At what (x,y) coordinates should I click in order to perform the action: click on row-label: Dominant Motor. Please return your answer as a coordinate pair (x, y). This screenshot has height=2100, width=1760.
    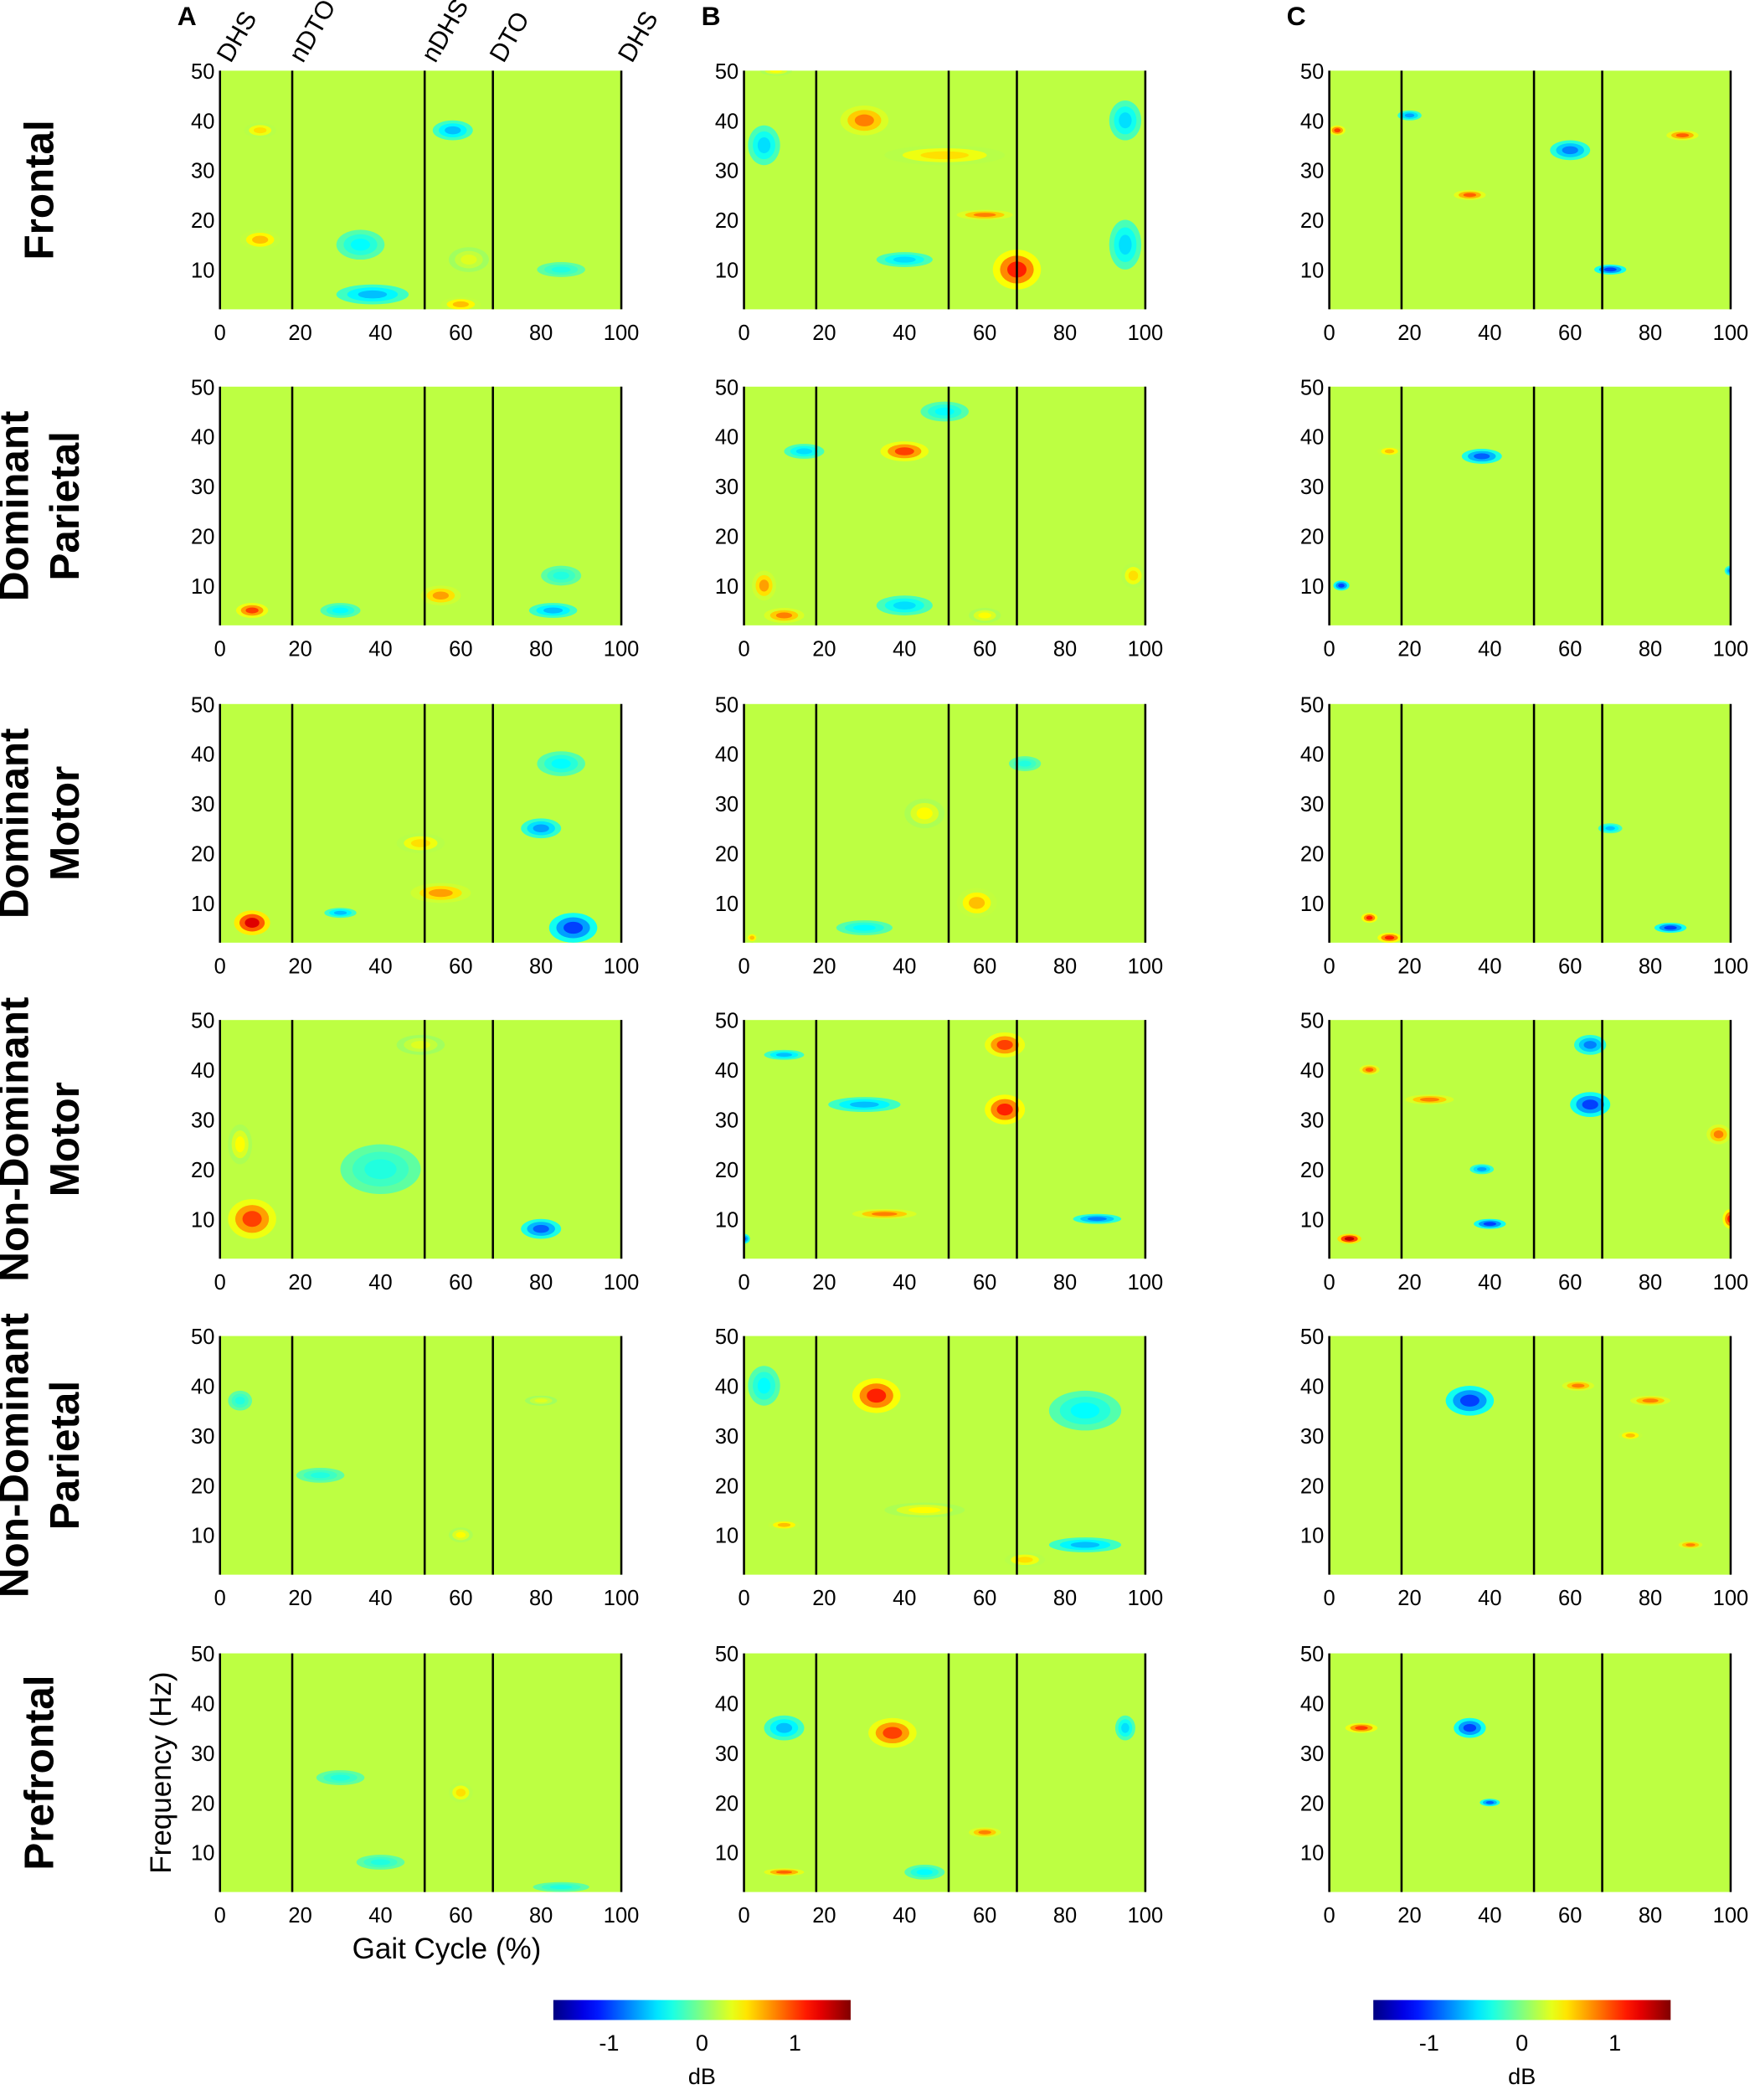
    Looking at the image, I should click on (44, 824).